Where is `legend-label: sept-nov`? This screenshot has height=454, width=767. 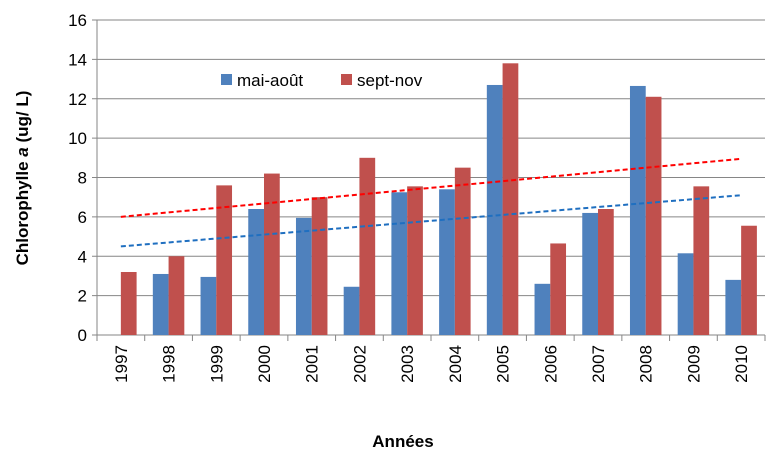
legend-label: sept-nov is located at coordinates (390, 80).